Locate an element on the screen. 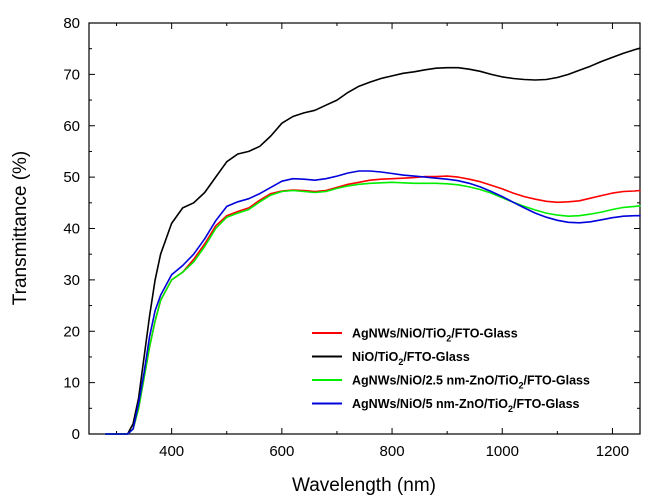 This screenshot has height=504, width=655. legend-label: AgNWs/NiO/TiO2/FTO-Glass is located at coordinates (435, 335).